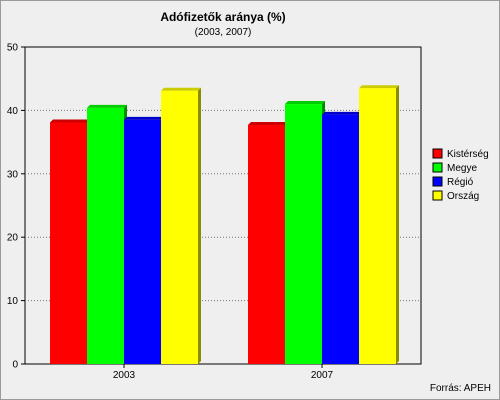 This screenshot has height=400, width=500. I want to click on y-tick-label: 30, so click(13, 174).